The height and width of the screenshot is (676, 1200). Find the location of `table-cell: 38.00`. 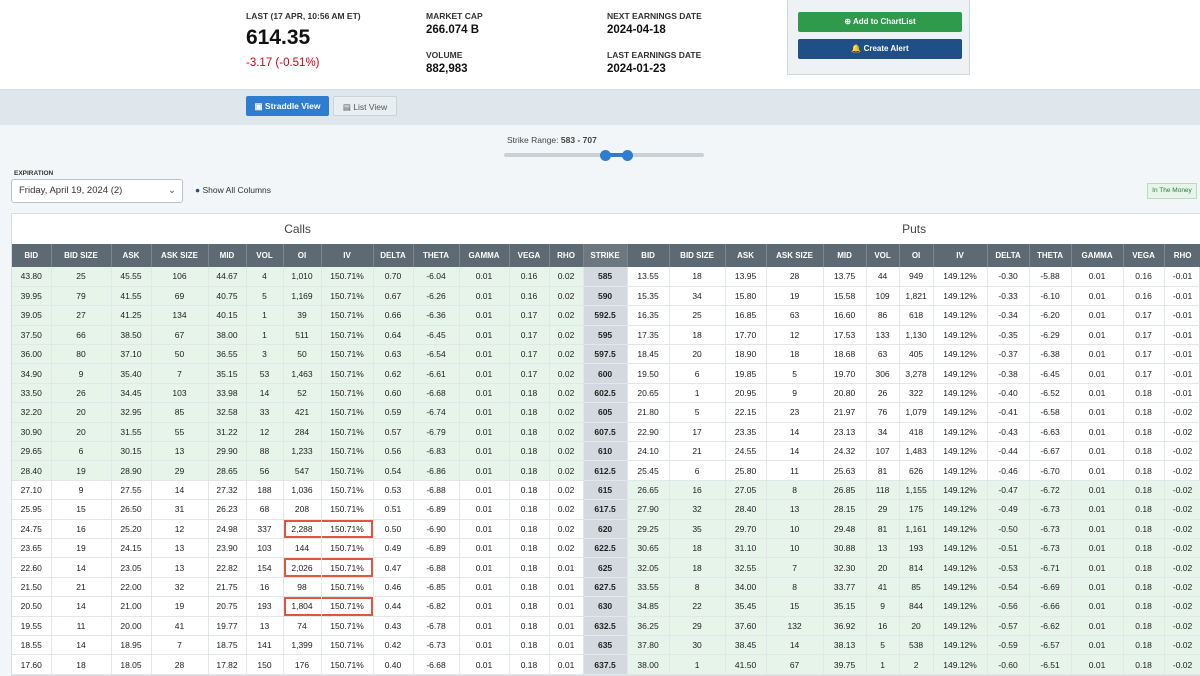

table-cell: 38.00 is located at coordinates (227, 335).